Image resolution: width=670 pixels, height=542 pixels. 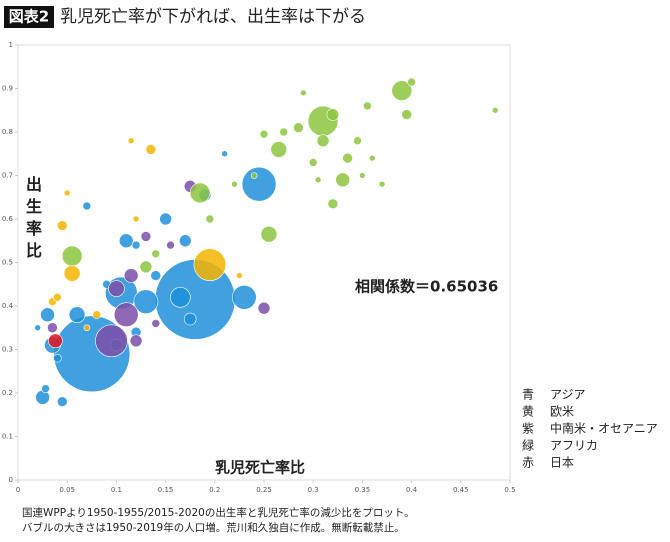 I want to click on y-tick-label: 0.3, so click(x=7, y=350).